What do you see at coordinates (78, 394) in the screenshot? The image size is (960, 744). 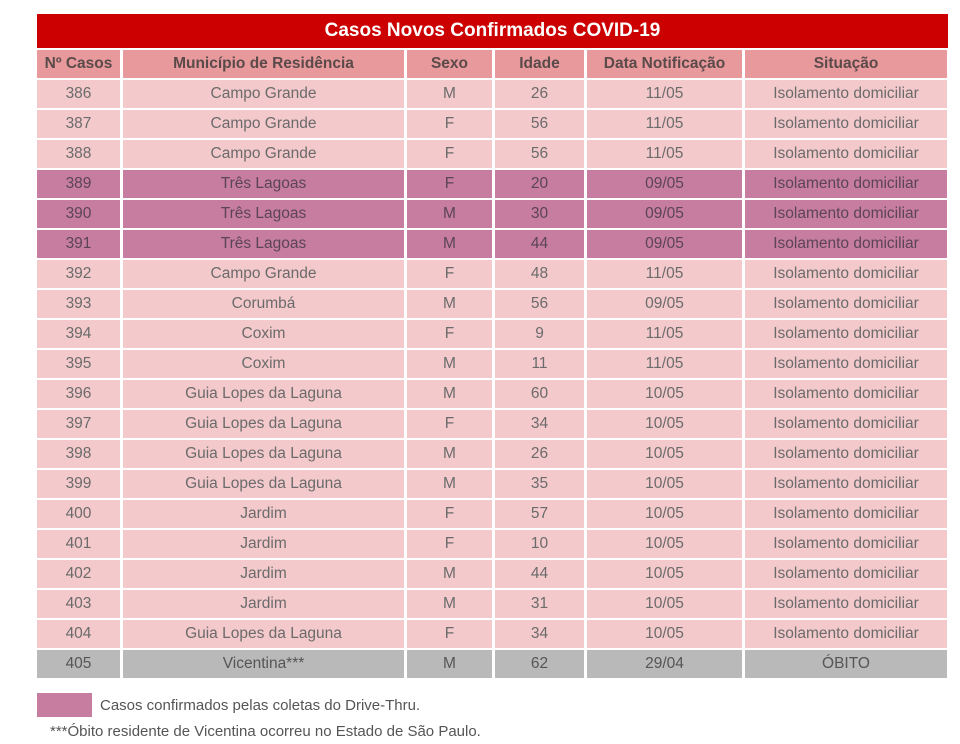 I see `cell-n: 396` at bounding box center [78, 394].